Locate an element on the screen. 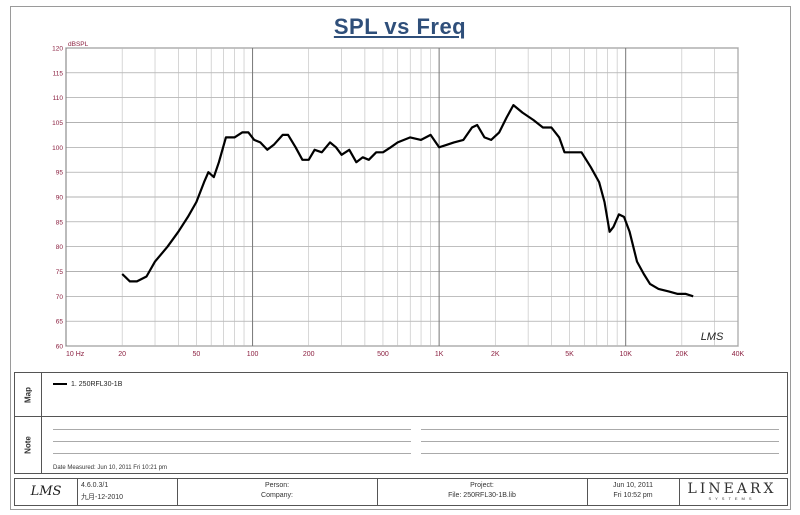  y-tick-label: 85 is located at coordinates (60, 222).